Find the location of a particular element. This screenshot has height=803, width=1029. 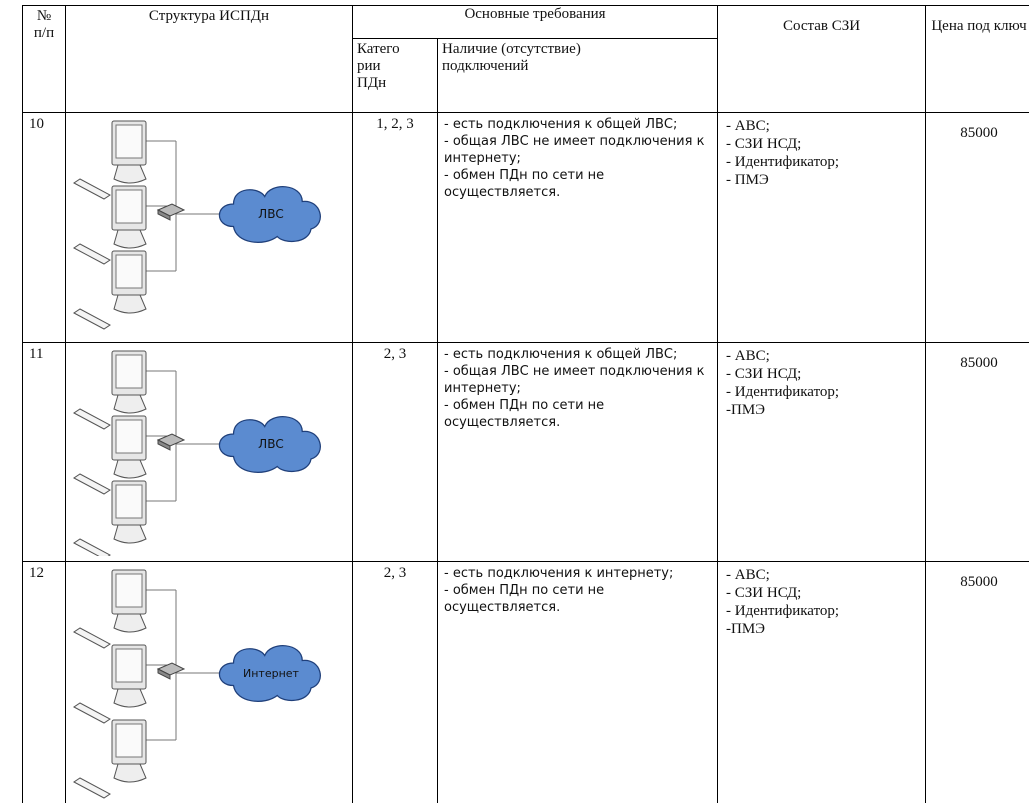

categories-header: Катего рии ПДн is located at coordinates (395, 75).